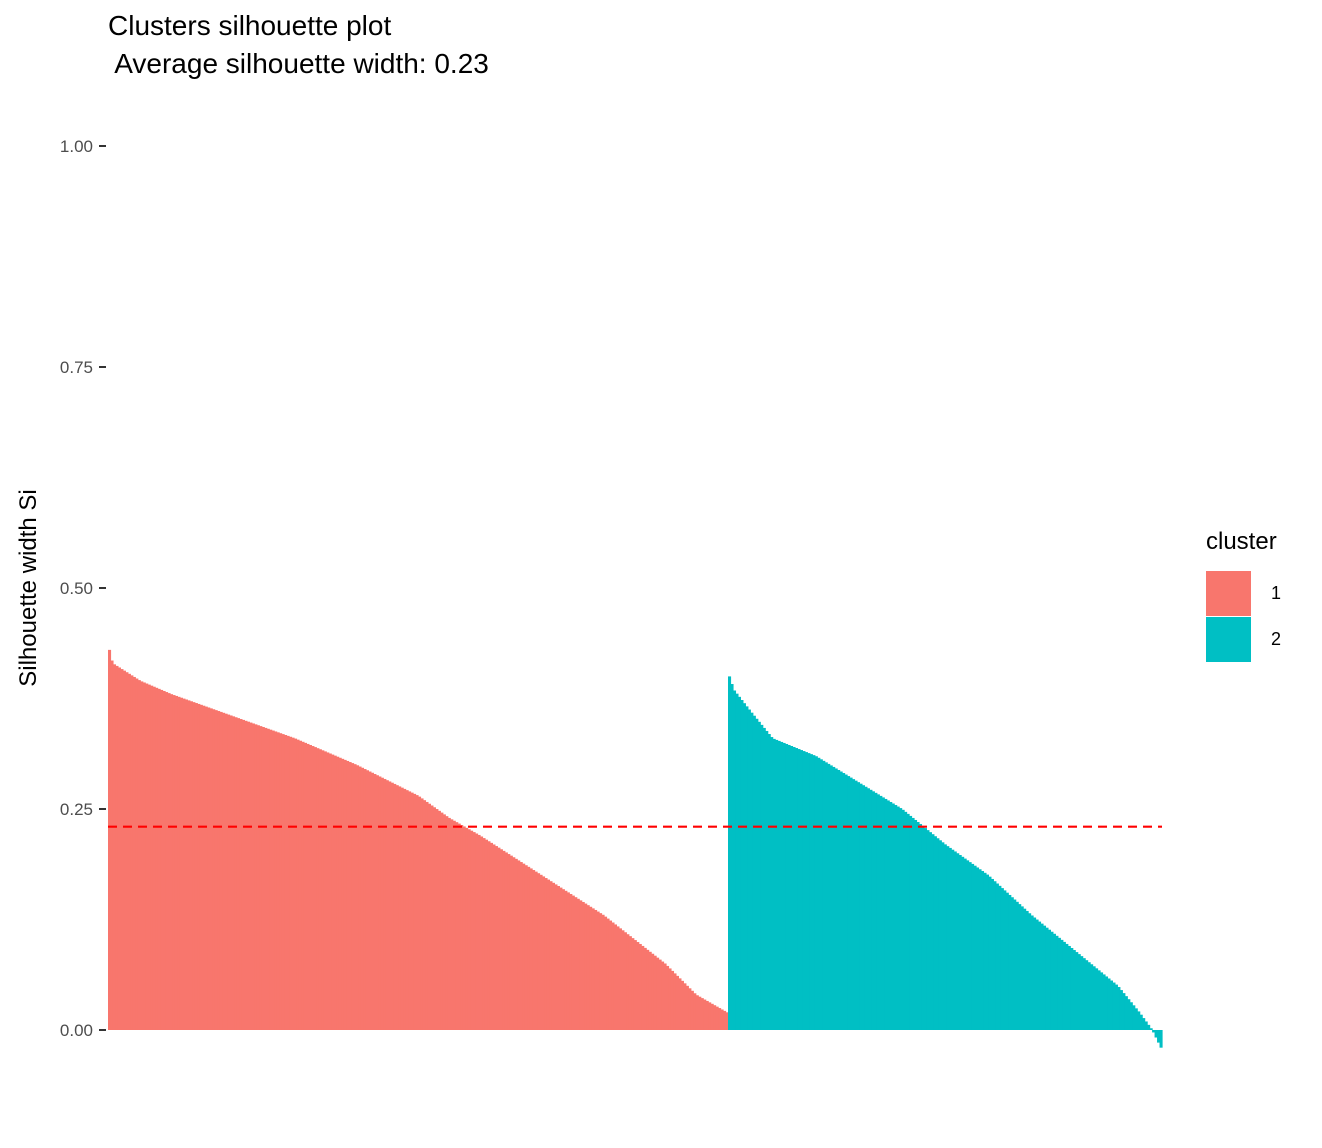 The height and width of the screenshot is (1148, 1322). I want to click on chart-title: Clusters silhouette plot, so click(250, 25).